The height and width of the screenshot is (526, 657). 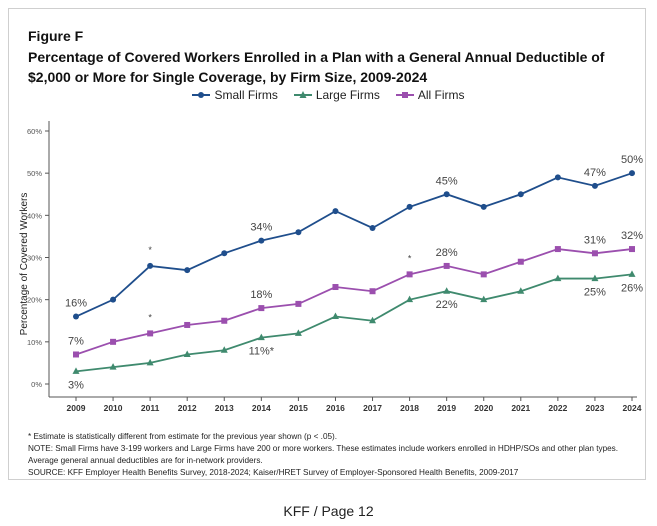 I want to click on data-label: 25%, so click(x=595, y=293).